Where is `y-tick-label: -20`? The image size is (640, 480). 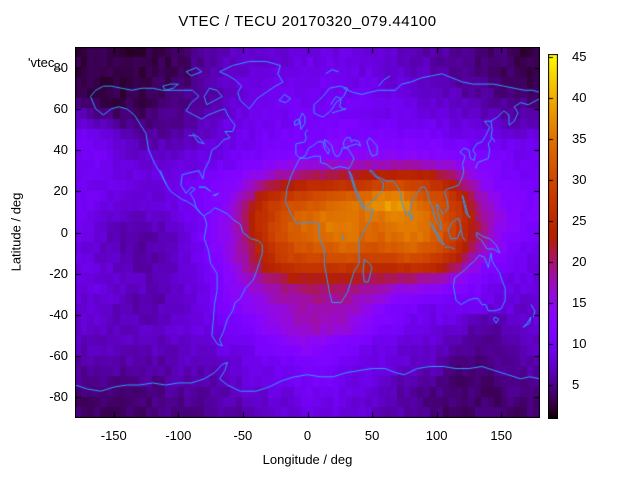 y-tick-label: -20 is located at coordinates (58, 273).